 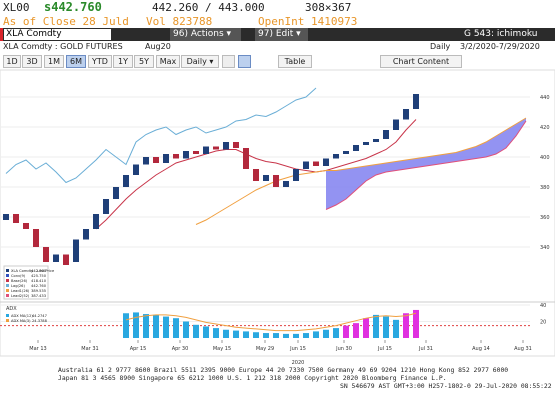 What do you see at coordinates (343, 349) in the screenshot?
I see `x-tick-label: Jun 30` at bounding box center [343, 349].